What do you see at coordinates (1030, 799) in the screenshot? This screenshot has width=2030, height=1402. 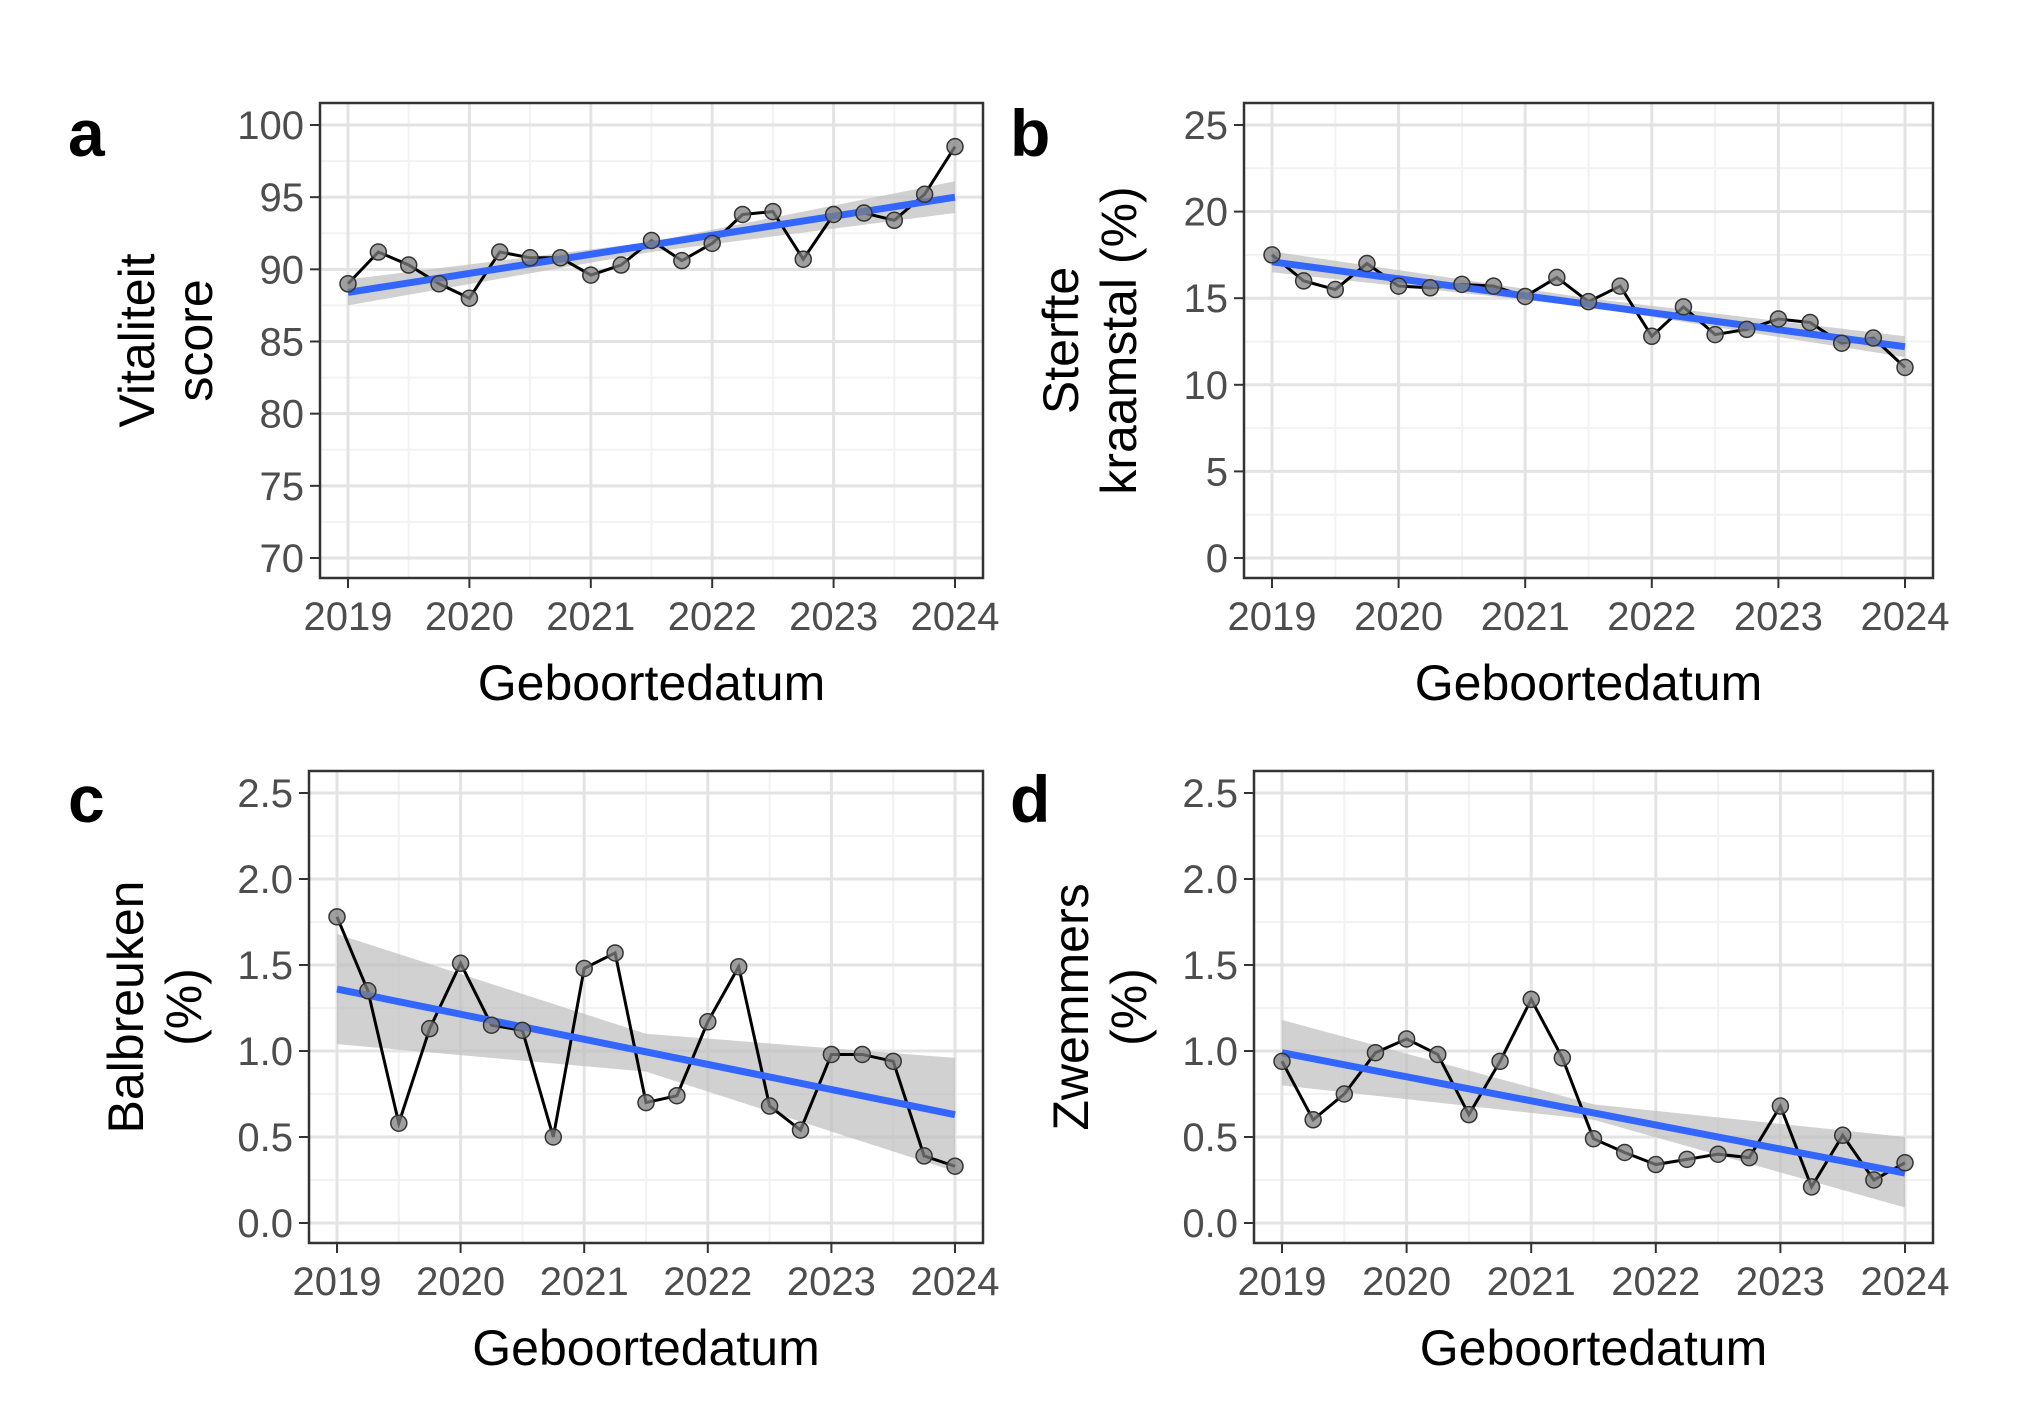 I see `panel-letter: d` at bounding box center [1030, 799].